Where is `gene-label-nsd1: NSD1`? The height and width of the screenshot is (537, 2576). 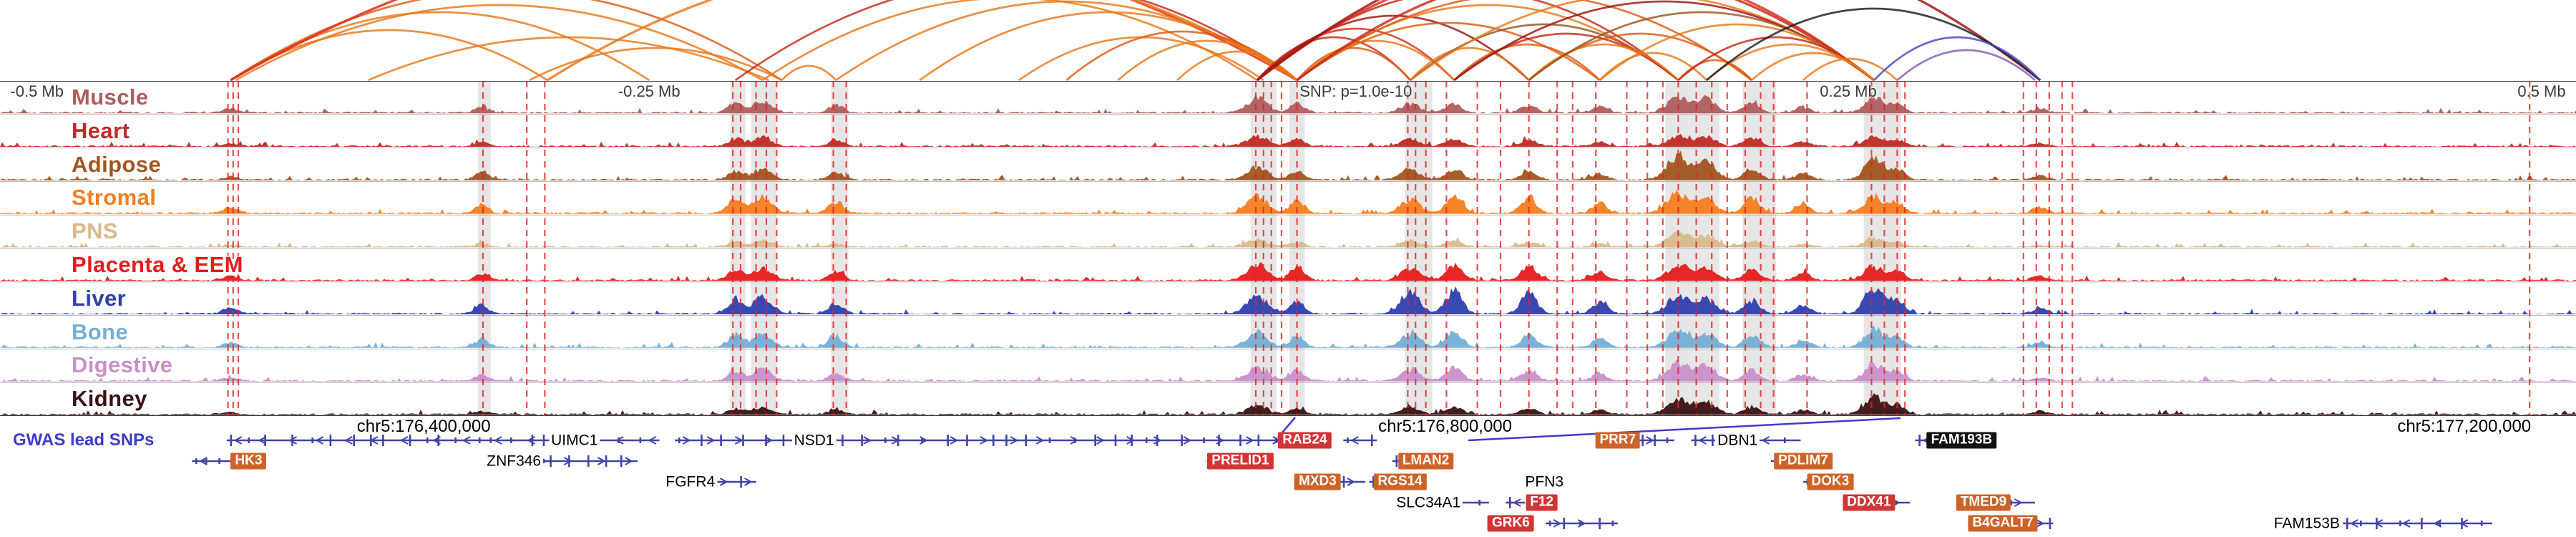
gene-label-nsd1: NSD1 is located at coordinates (813, 440).